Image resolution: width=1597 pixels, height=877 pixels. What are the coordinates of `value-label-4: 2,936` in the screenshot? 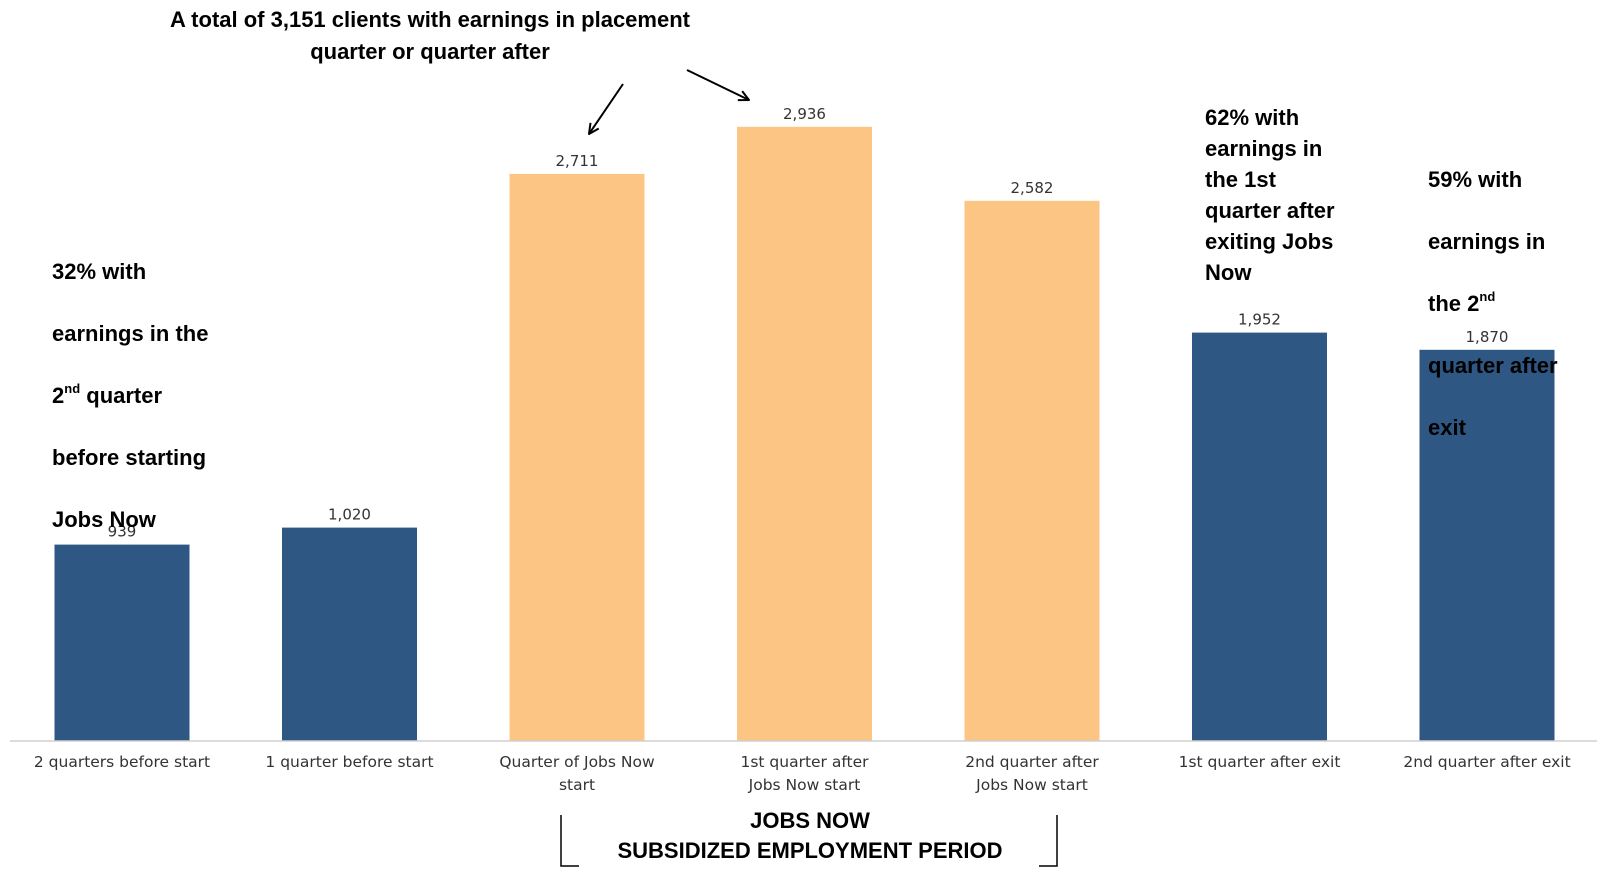 It's located at (804, 114).